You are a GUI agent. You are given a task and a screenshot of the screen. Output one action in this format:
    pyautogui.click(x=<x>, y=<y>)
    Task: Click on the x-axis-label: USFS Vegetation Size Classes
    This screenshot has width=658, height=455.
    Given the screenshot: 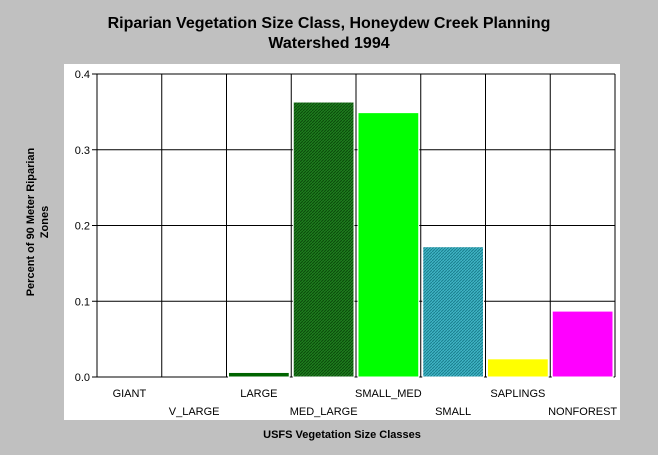 What is the action you would take?
    pyautogui.click(x=342, y=435)
    